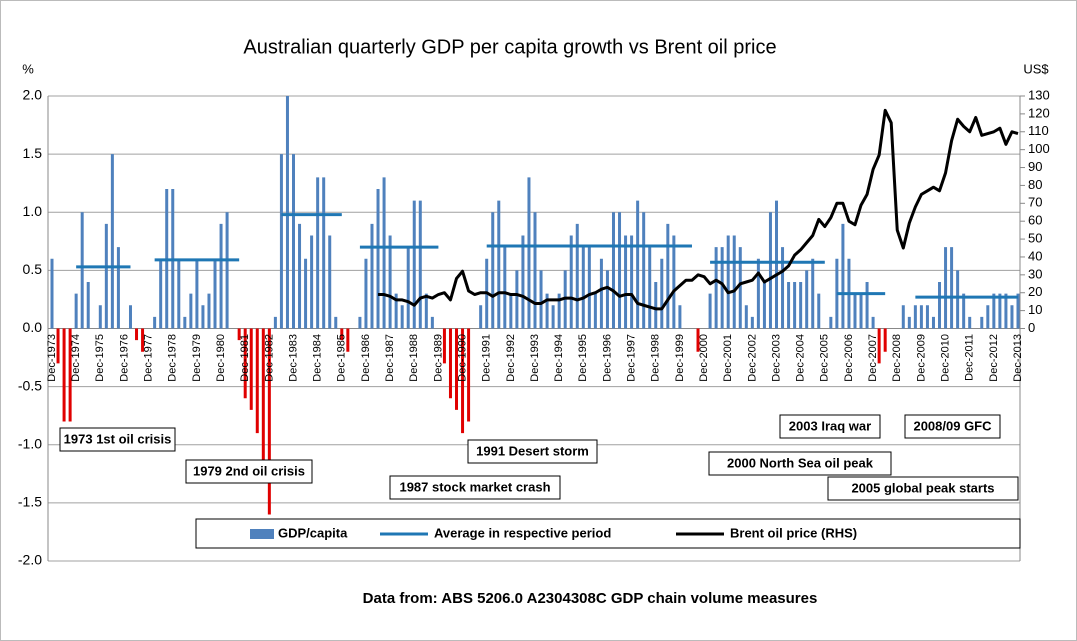 The width and height of the screenshot is (1077, 641). Describe the element at coordinates (632, 358) in the screenshot. I see `x-tick-label: Dec-1997` at that location.